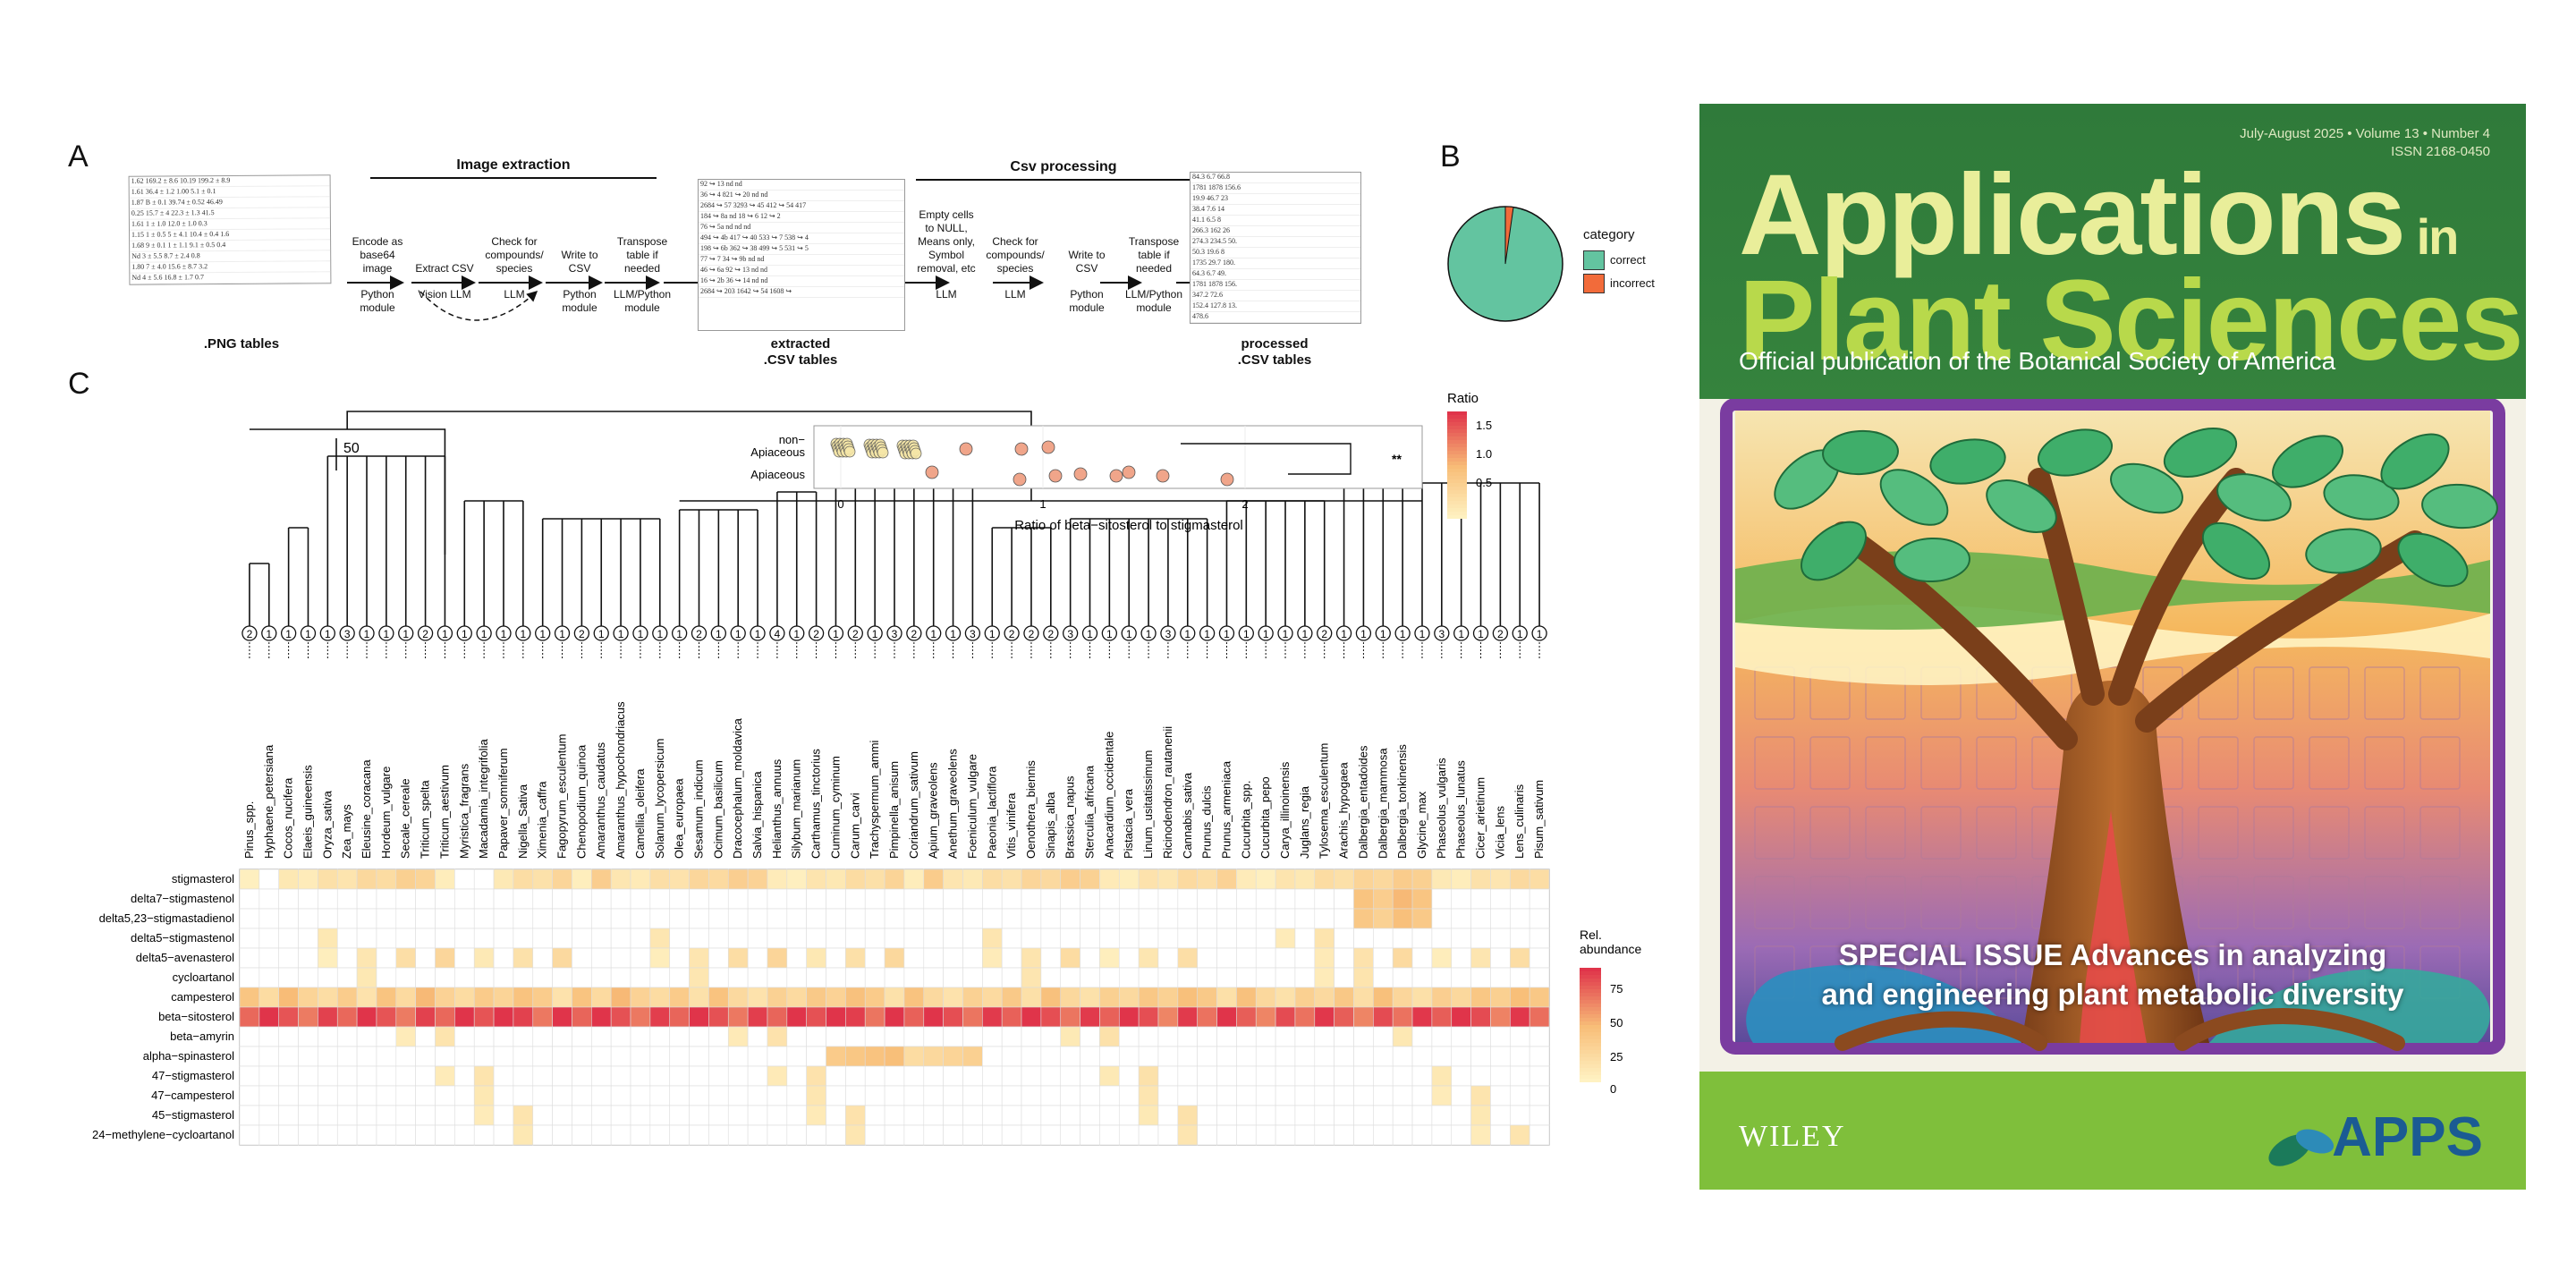 The image size is (2576, 1288). What do you see at coordinates (2075, 452) in the screenshot?
I see `leaf-icon` at bounding box center [2075, 452].